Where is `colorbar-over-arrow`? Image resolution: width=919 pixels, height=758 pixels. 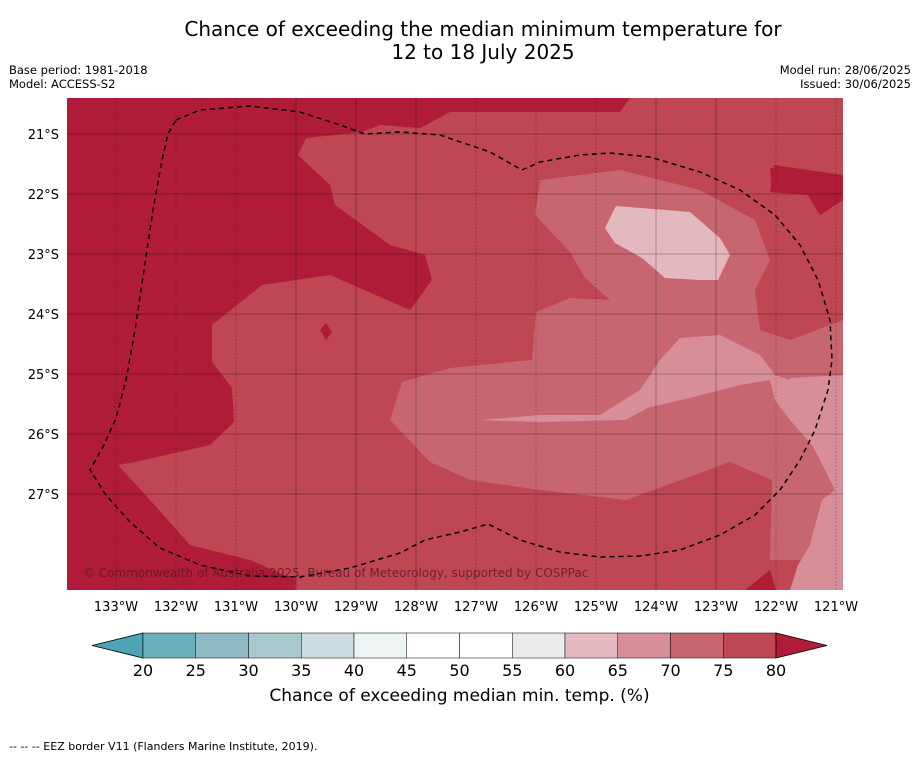 colorbar-over-arrow is located at coordinates (801, 645).